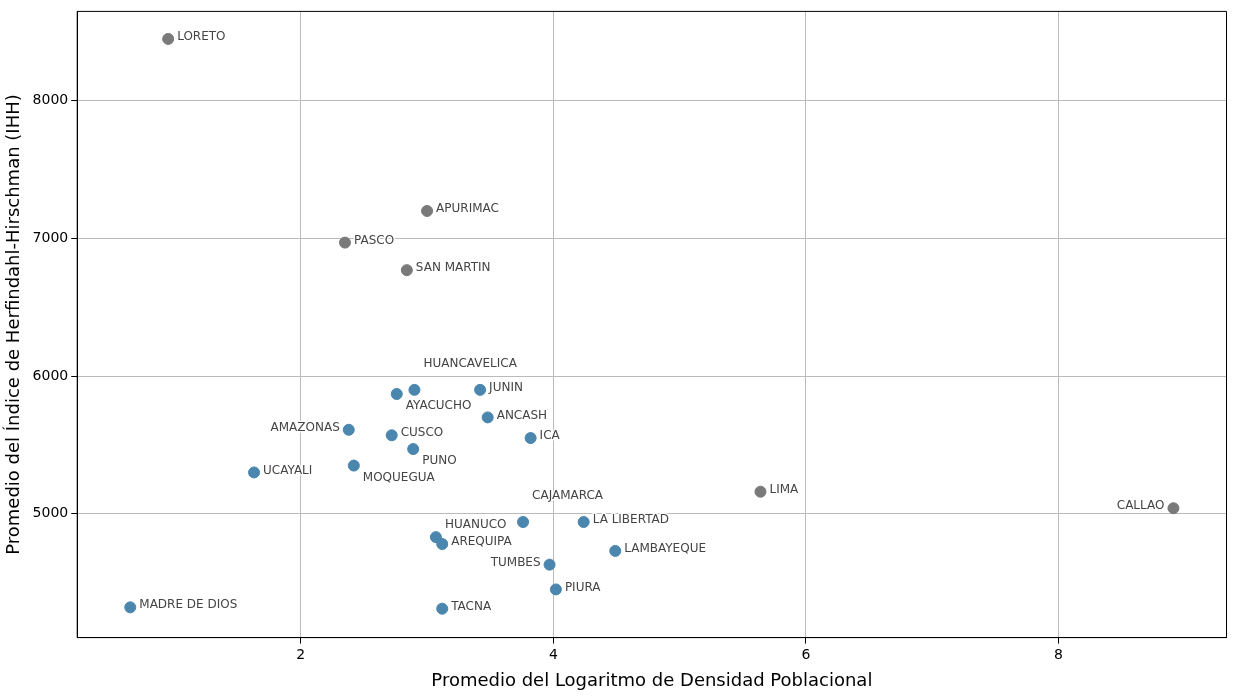  I want to click on y-tick-label: 8000, so click(50, 99).